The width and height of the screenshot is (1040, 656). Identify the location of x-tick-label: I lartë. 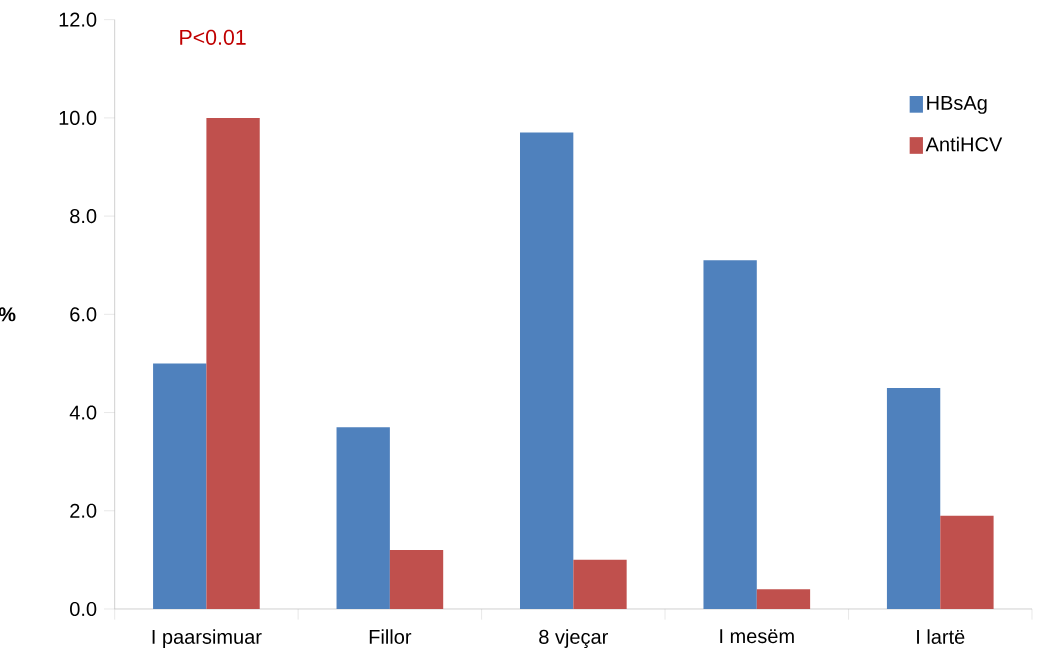
(941, 636).